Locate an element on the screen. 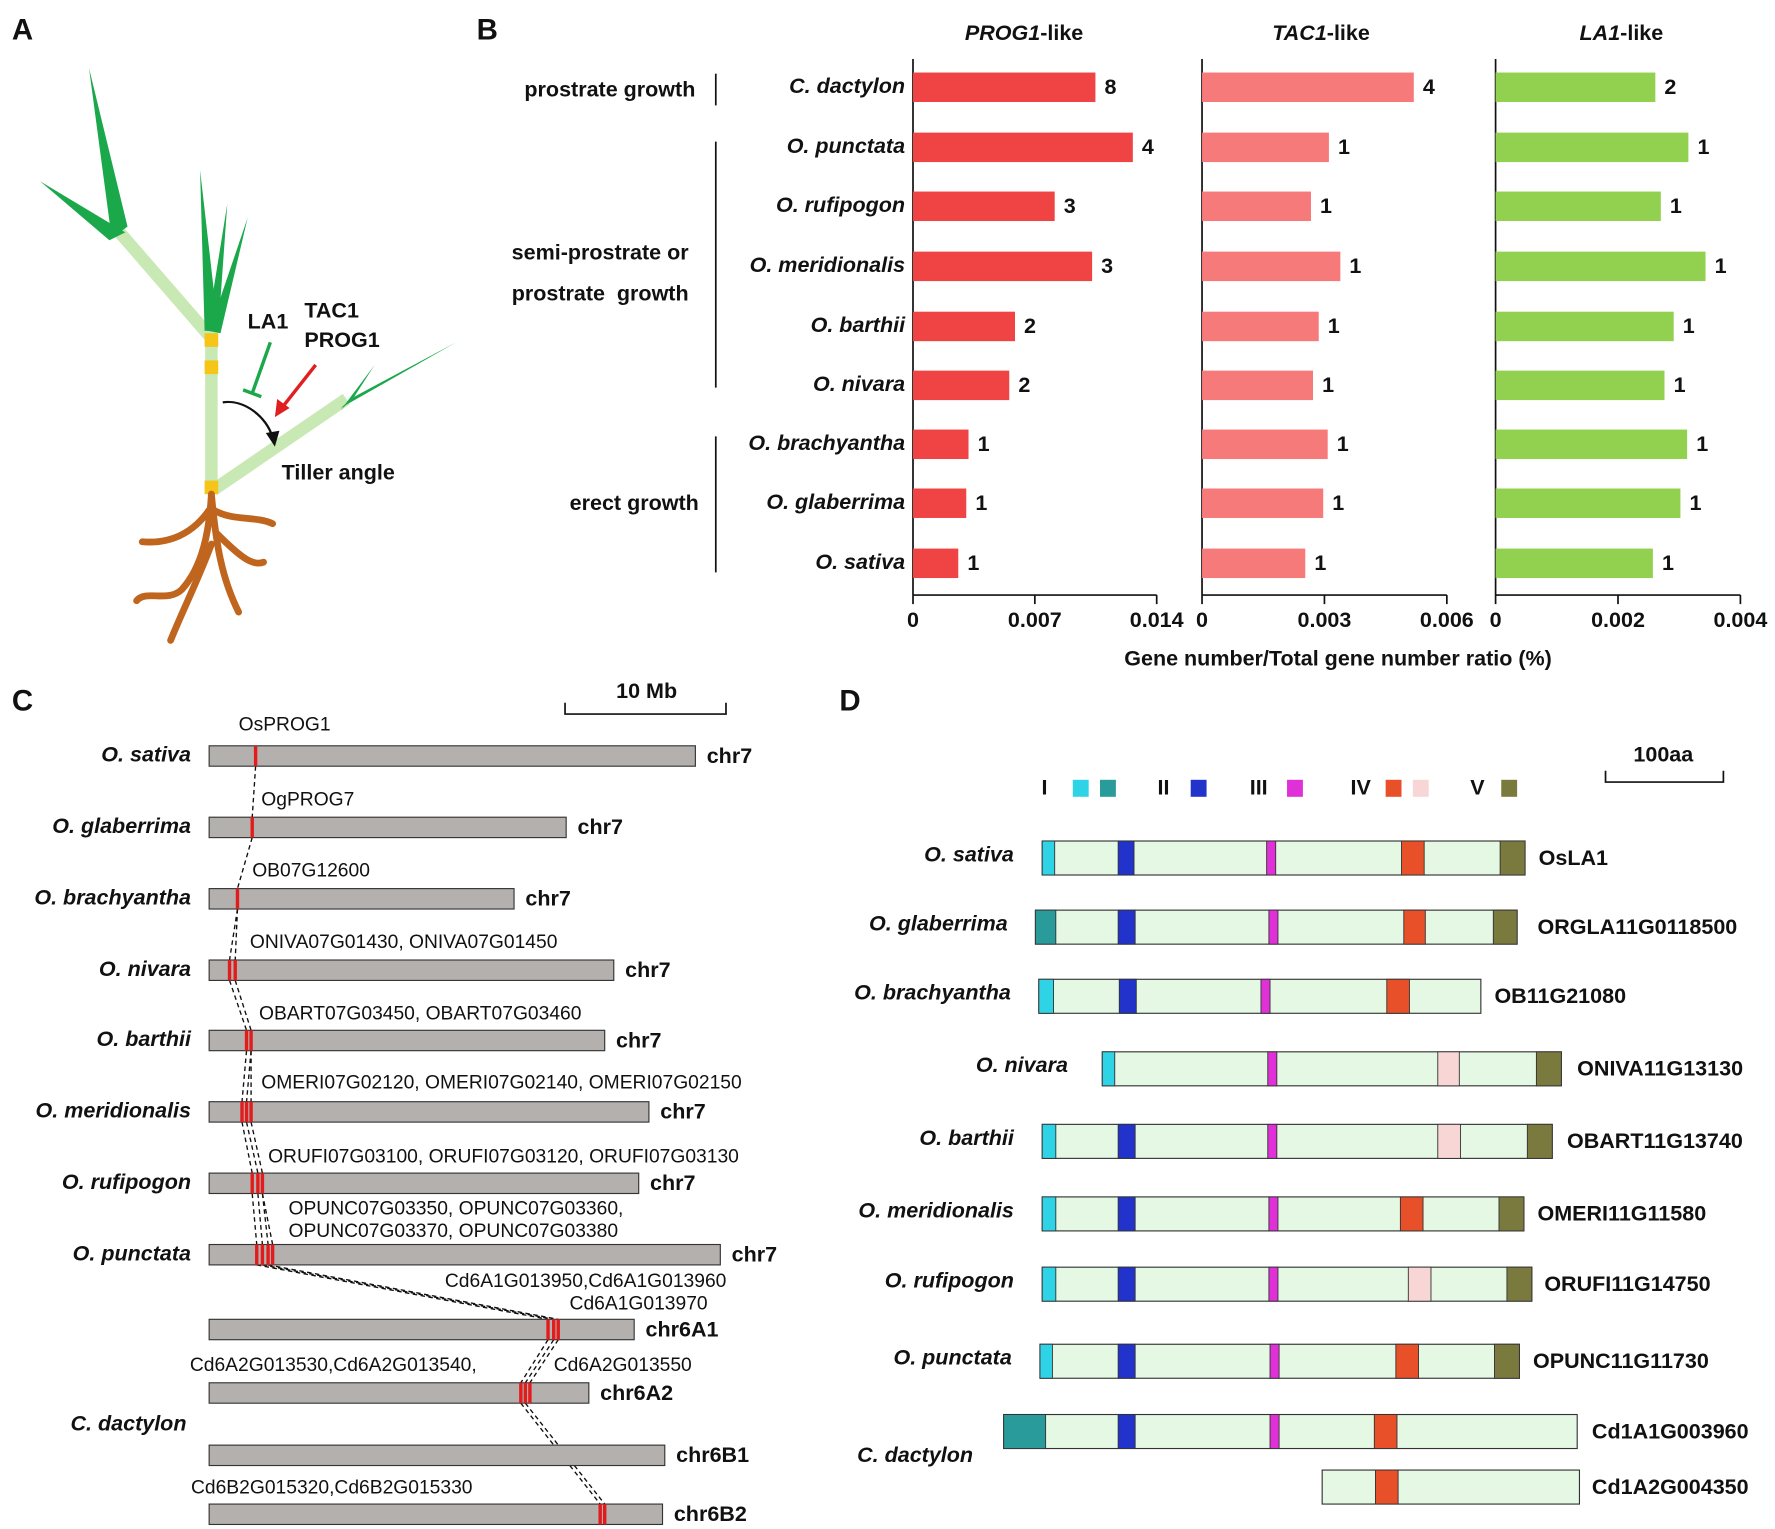 This screenshot has width=1775, height=1529. gene-label: Cd1A2G004350 is located at coordinates (1670, 1487).